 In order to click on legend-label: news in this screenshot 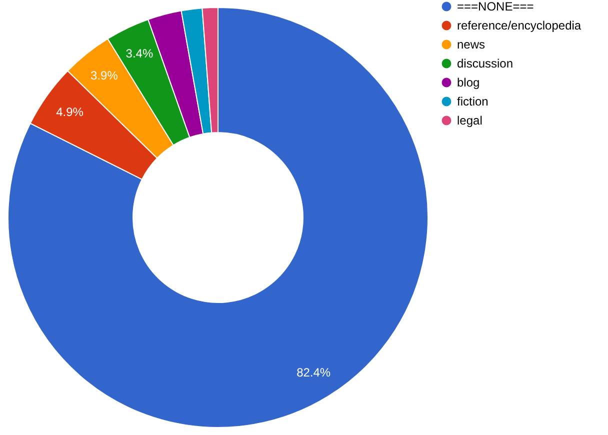, I will do `click(471, 45)`.